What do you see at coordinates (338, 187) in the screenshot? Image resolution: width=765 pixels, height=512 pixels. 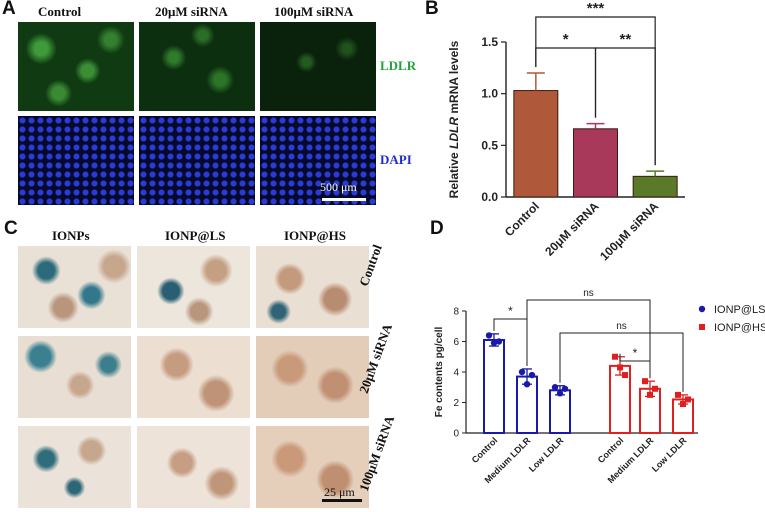 I see `scale-bar-label-a: 500 μm` at bounding box center [338, 187].